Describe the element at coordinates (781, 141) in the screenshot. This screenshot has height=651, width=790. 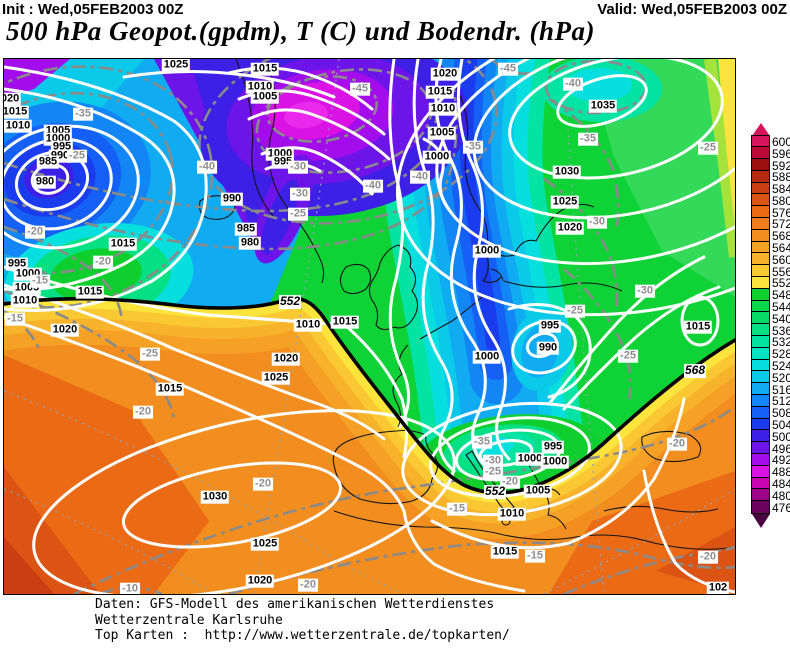
I see `colorbar-tick-label: 600` at that location.